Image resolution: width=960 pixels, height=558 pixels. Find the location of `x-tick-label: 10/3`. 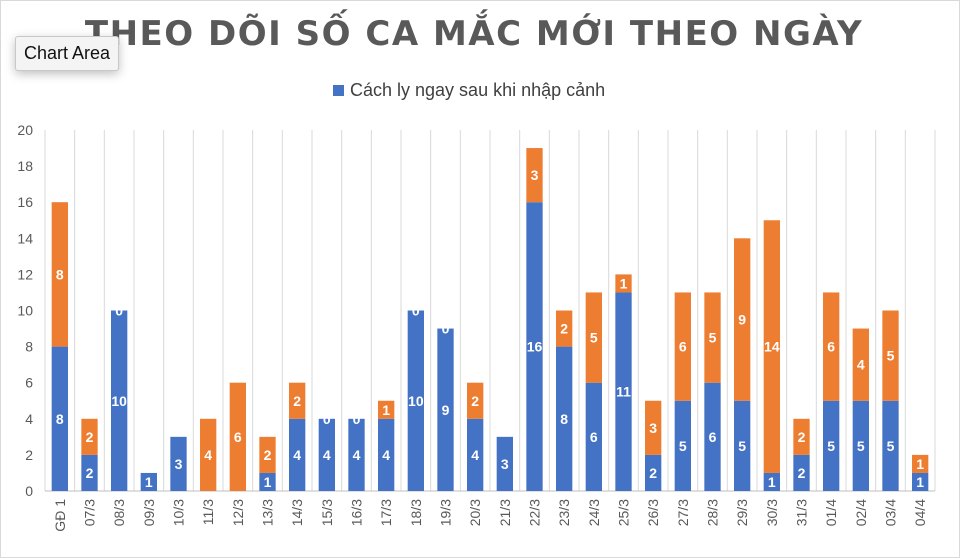

x-tick-label: 10/3 is located at coordinates (179, 512).